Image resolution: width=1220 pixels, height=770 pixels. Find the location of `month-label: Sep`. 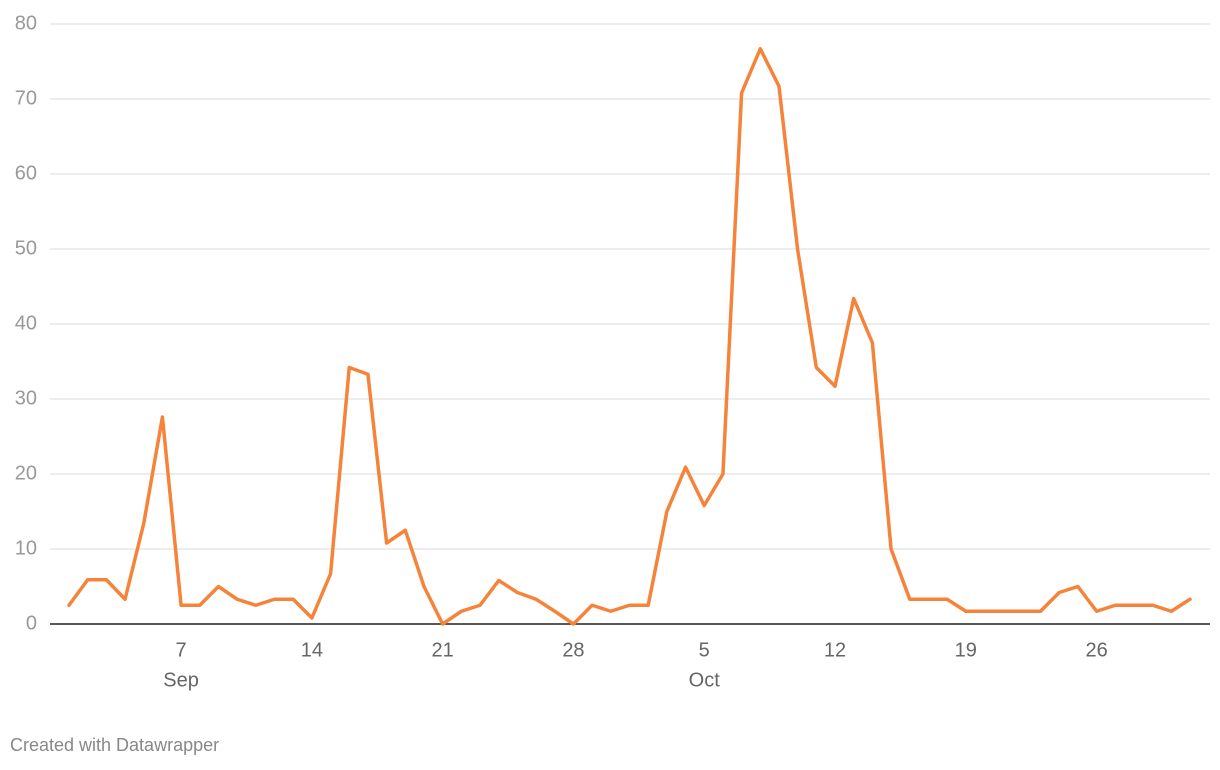

month-label: Sep is located at coordinates (181, 680).